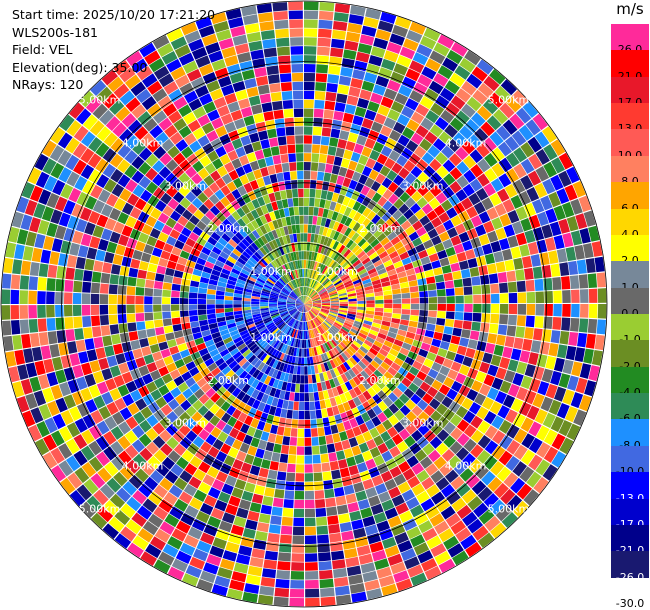 Image resolution: width=650 pixels, height=610 pixels. What do you see at coordinates (509, 100) in the screenshot?
I see `range-ring-label: 5.00km` at bounding box center [509, 100].